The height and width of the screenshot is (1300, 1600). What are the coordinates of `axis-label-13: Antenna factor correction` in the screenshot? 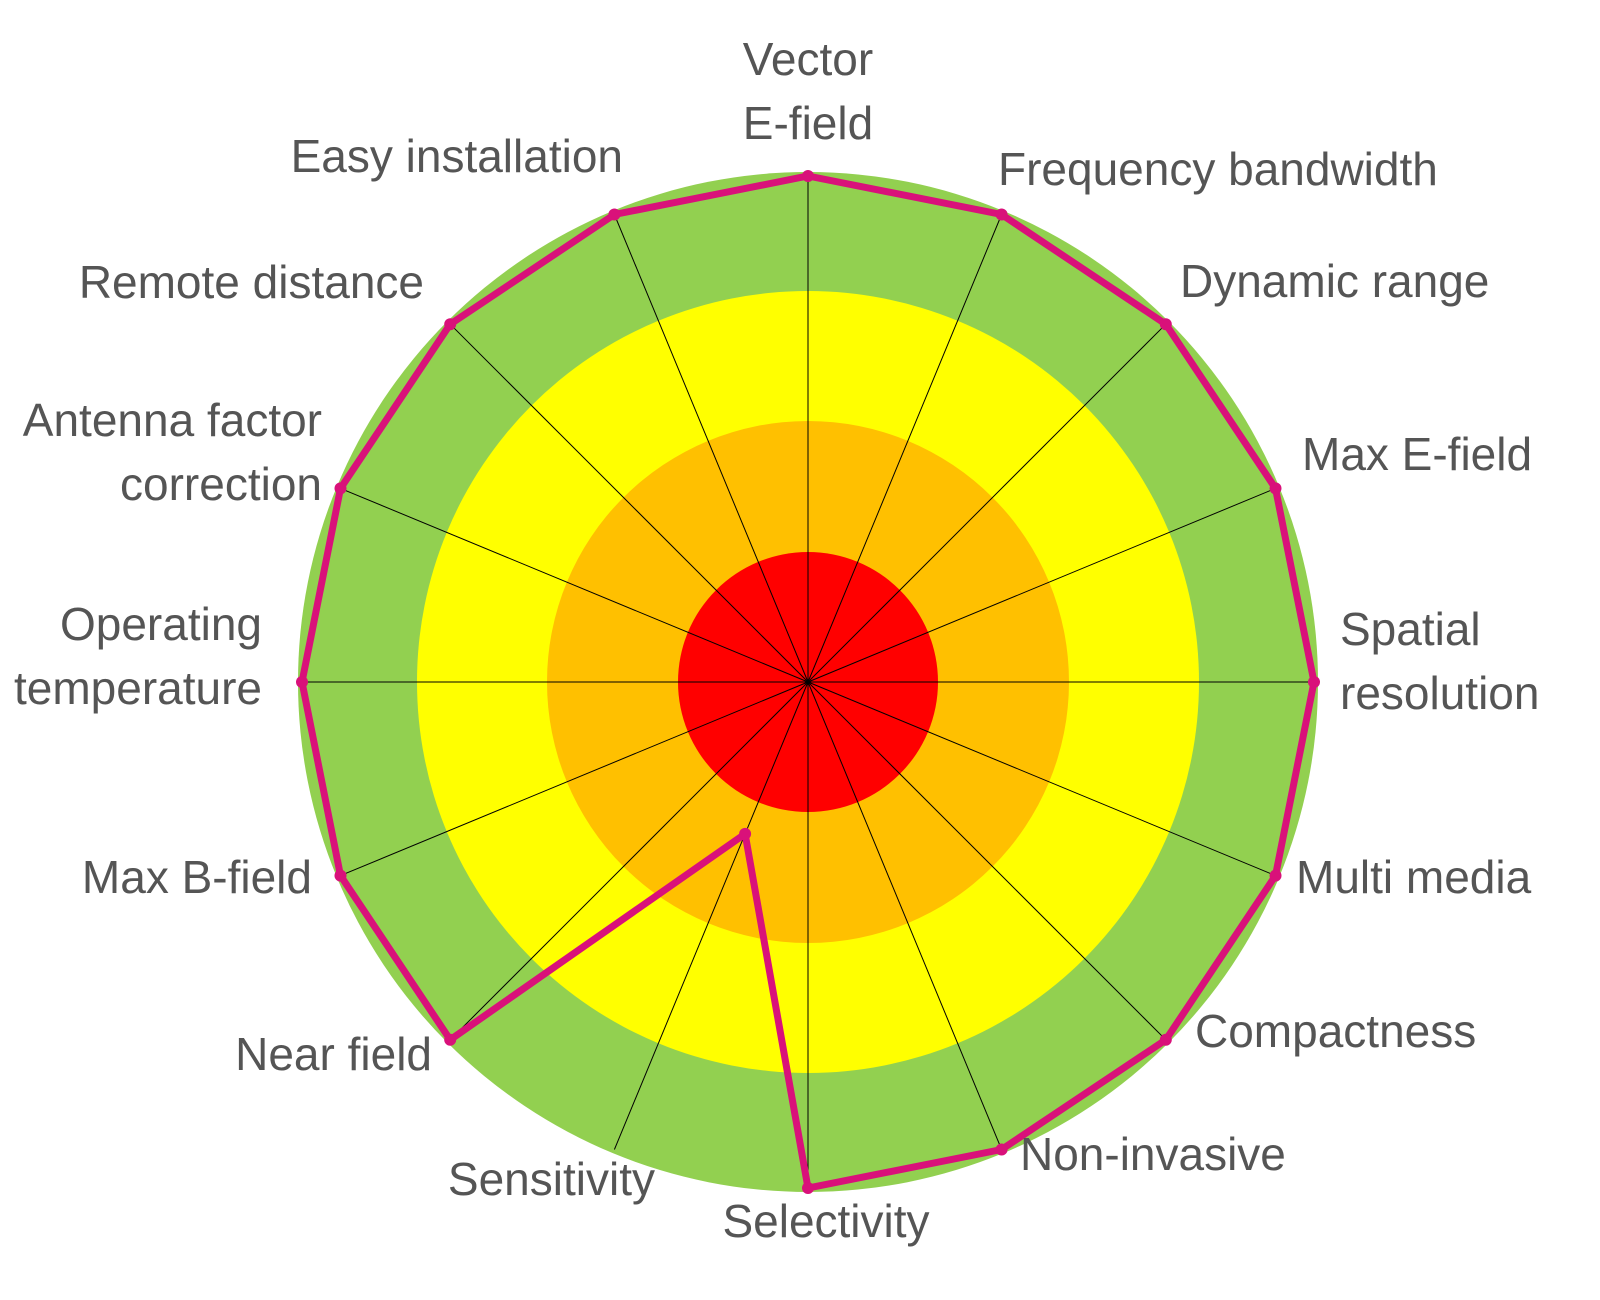 It's located at (172, 452).